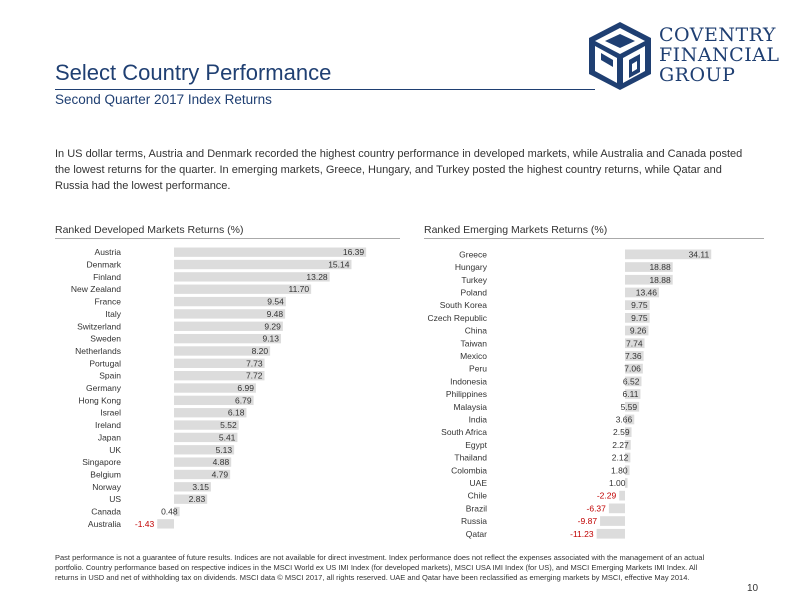 The width and height of the screenshot is (792, 612). What do you see at coordinates (270, 339) in the screenshot?
I see `developed-value-label: 9.13` at bounding box center [270, 339].